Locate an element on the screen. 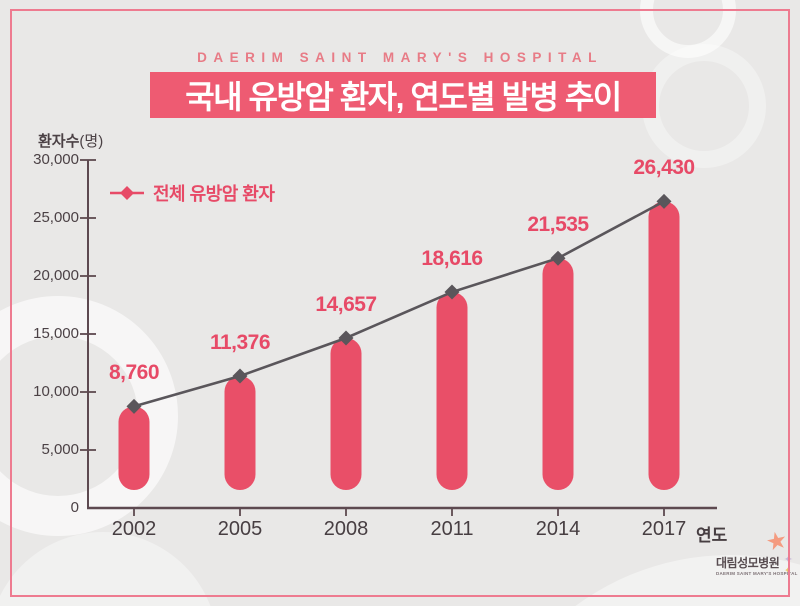  bar-2008 is located at coordinates (346, 413).